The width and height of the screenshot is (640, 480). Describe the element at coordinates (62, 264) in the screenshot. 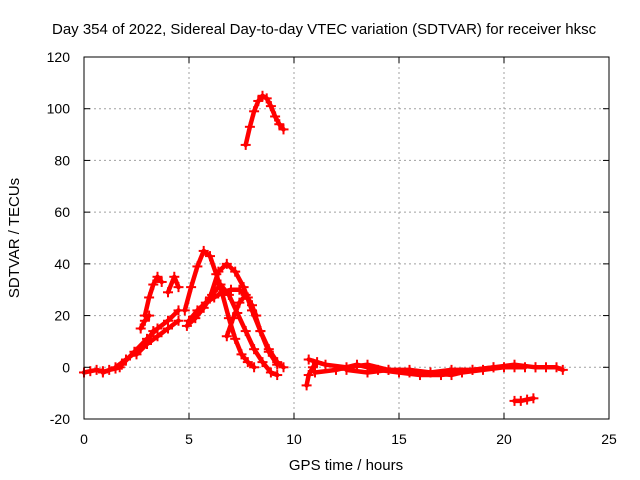

I see `y-tick-label: 40` at that location.